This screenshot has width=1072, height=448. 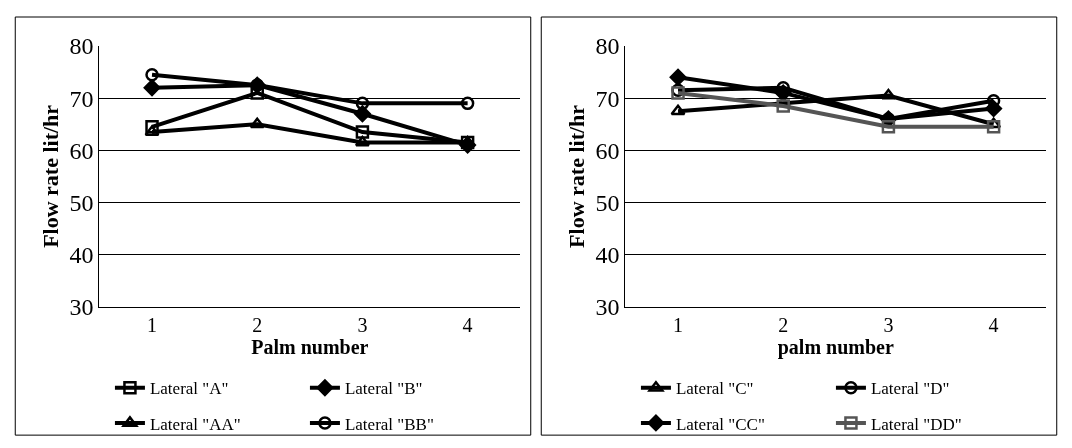 What do you see at coordinates (189, 389) in the screenshot?
I see `legend-label: Lateral "A"` at bounding box center [189, 389].